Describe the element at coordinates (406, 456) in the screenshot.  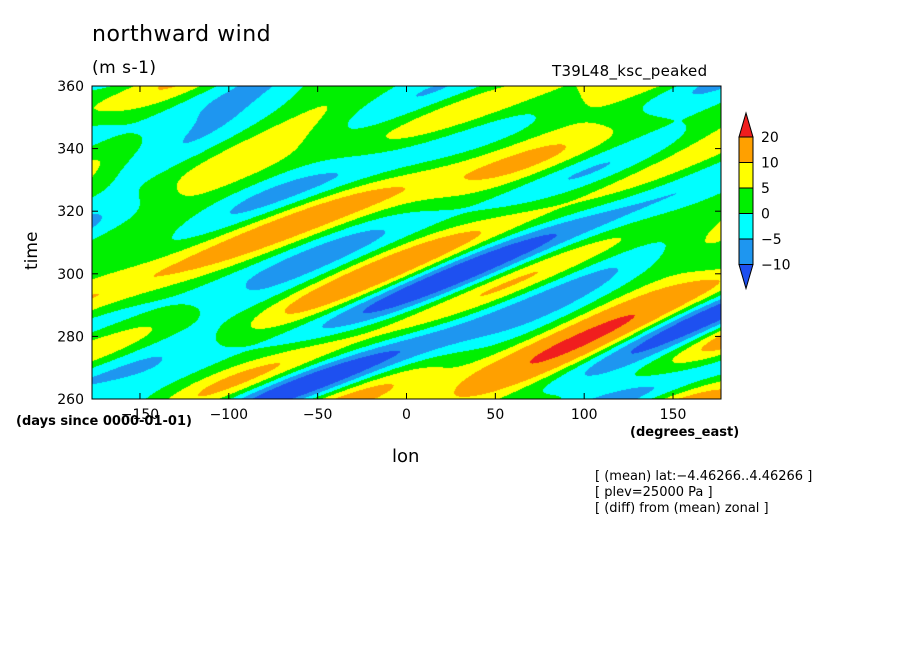
I see `x-axis-label: lon` at that location.